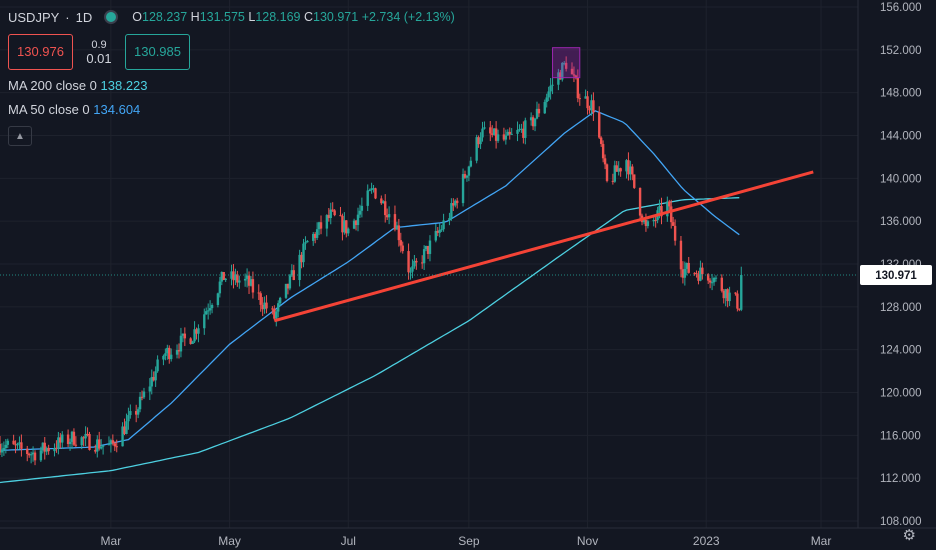 This screenshot has height=550, width=936. I want to click on ma50-label: MA 50 close 0, so click(49, 109).